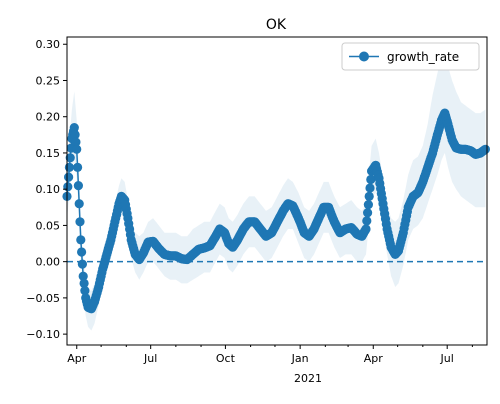 This screenshot has height=404, width=500. I want to click on y-tick-label: 0.05, so click(48, 225).